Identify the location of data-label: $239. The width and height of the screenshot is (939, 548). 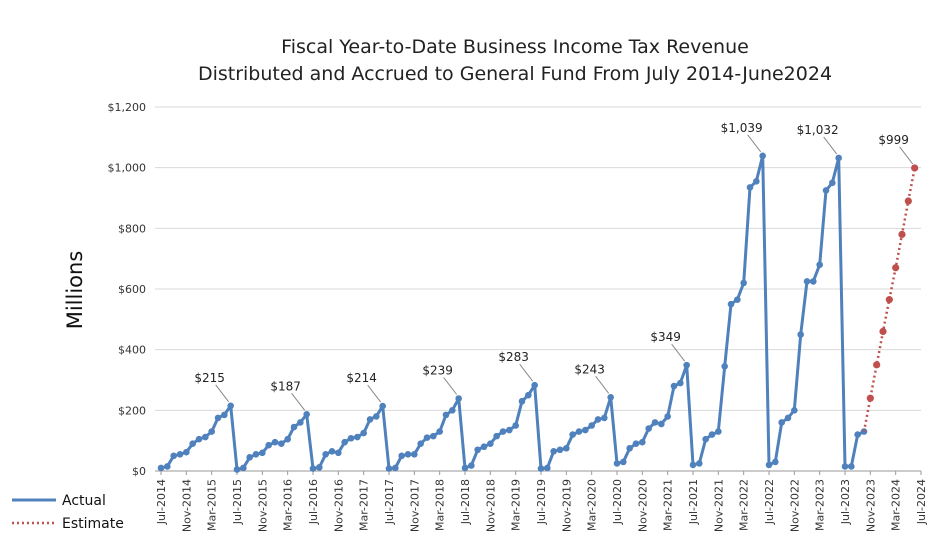
(437, 371).